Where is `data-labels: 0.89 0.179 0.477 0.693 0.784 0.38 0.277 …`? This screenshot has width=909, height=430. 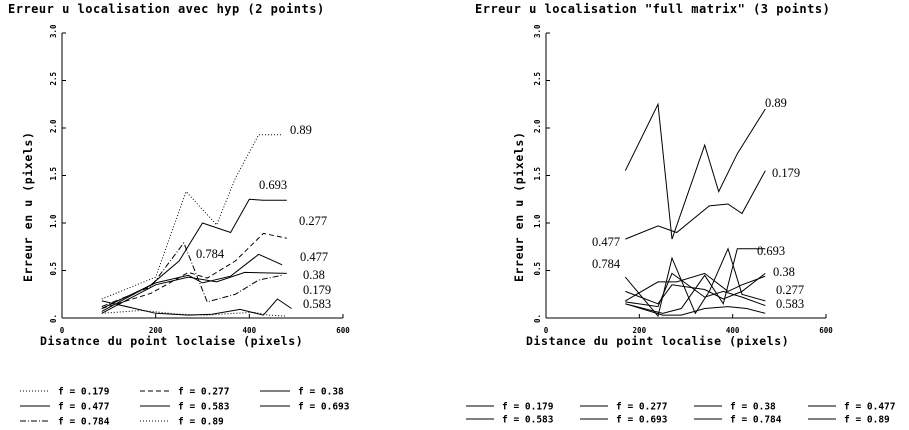
data-labels: 0.89 0.179 0.477 0.693 0.784 0.38 0.277 … is located at coordinates (698, 203).